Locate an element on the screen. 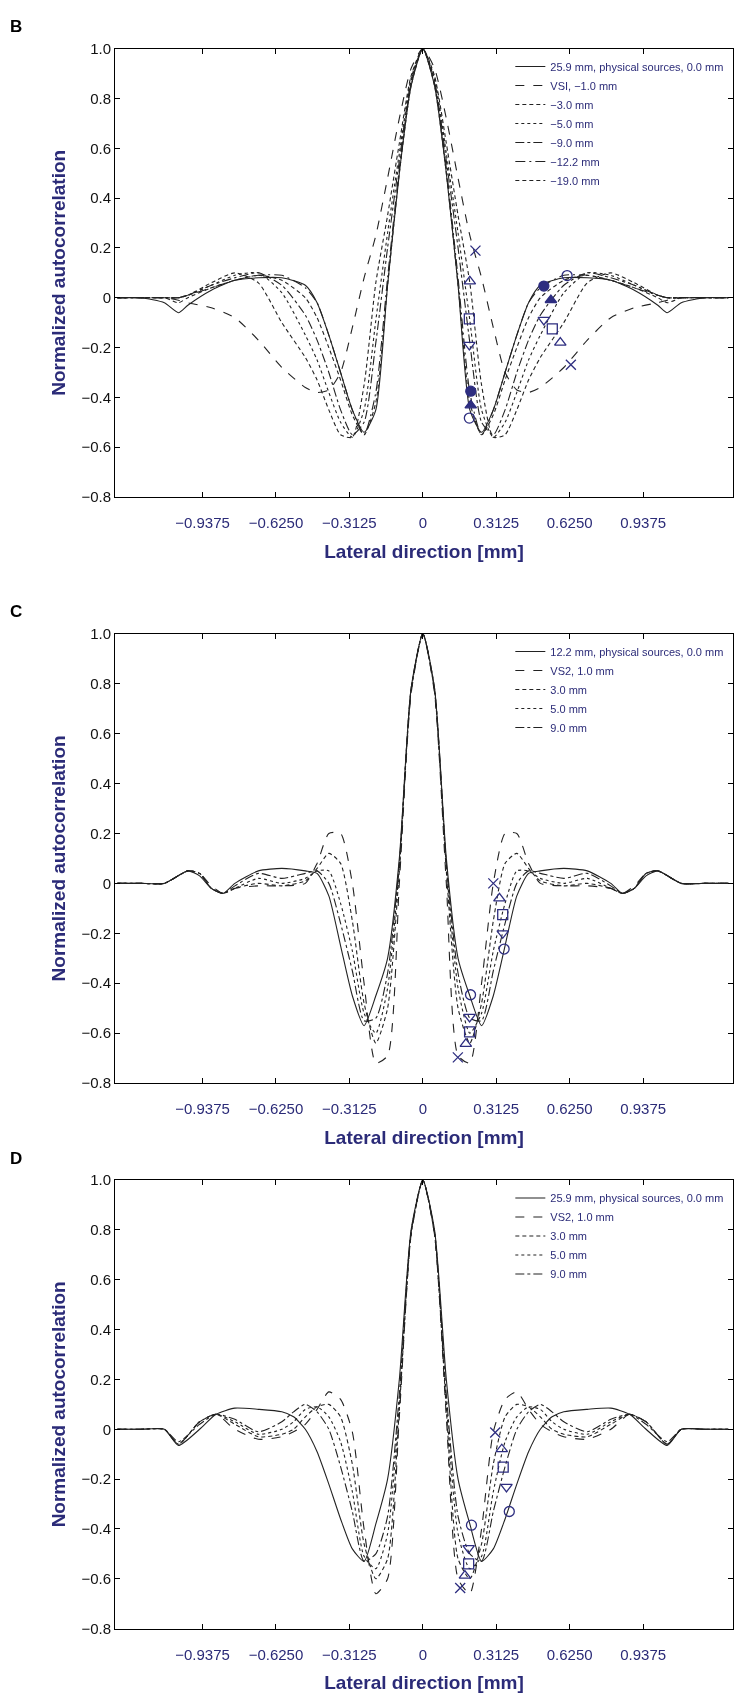 This screenshot has height=1695, width=735. legend-label: −19.0 mm is located at coordinates (575, 180).